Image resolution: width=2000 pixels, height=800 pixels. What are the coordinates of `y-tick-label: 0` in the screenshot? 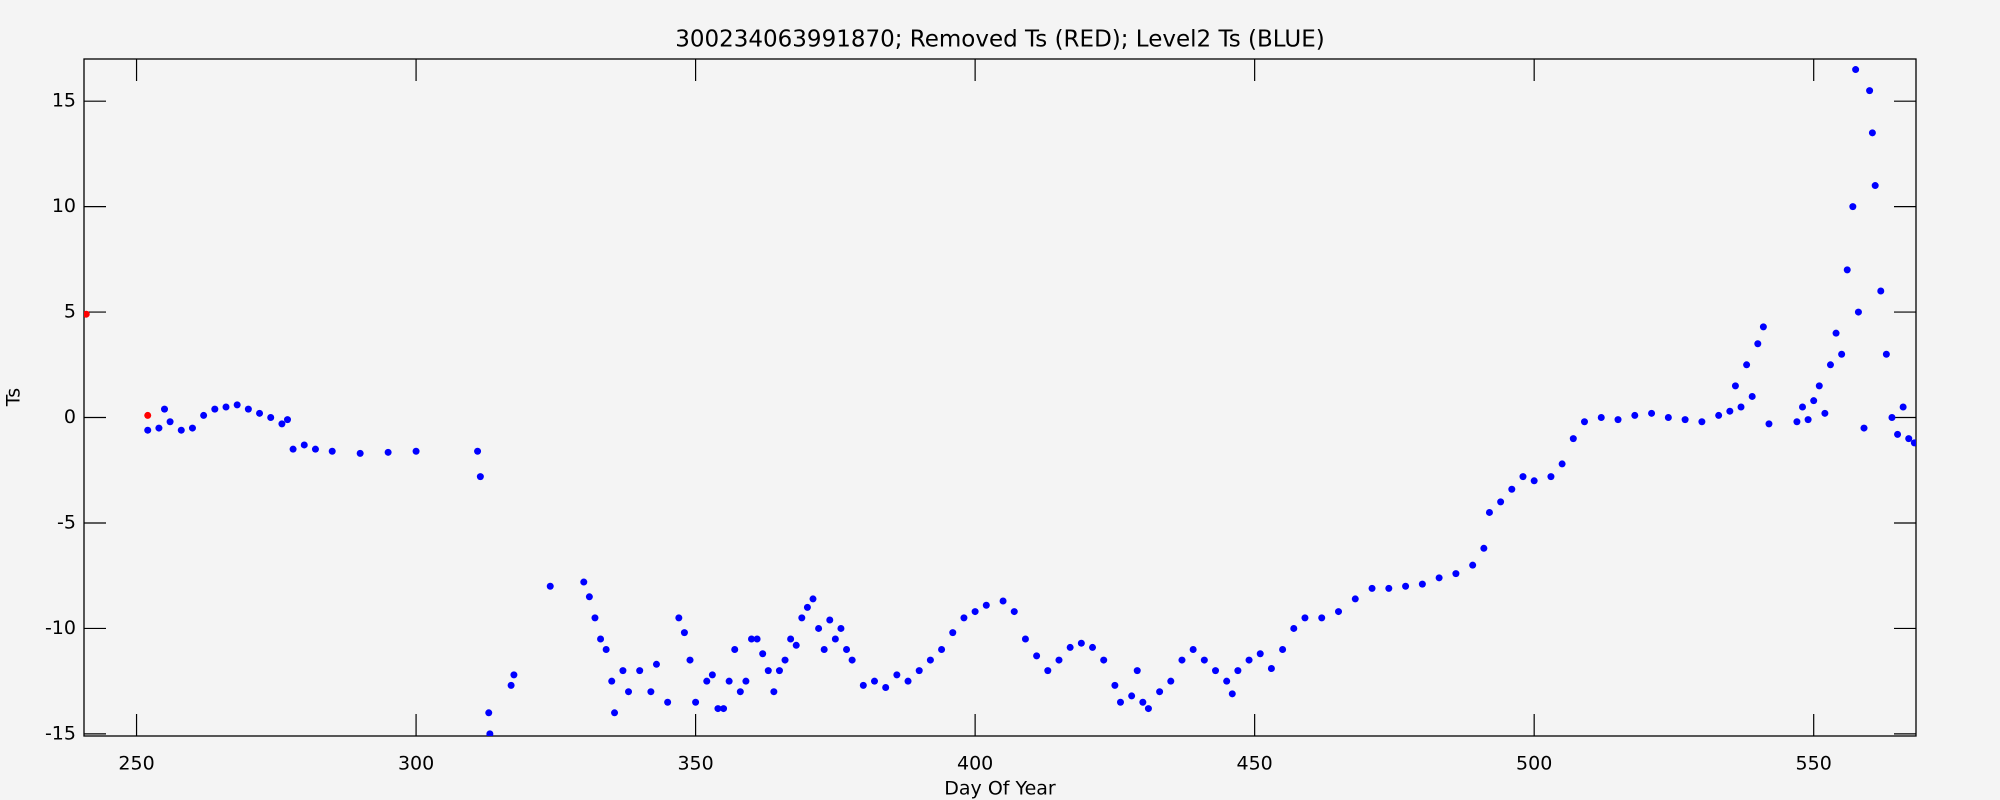 It's located at (70, 417).